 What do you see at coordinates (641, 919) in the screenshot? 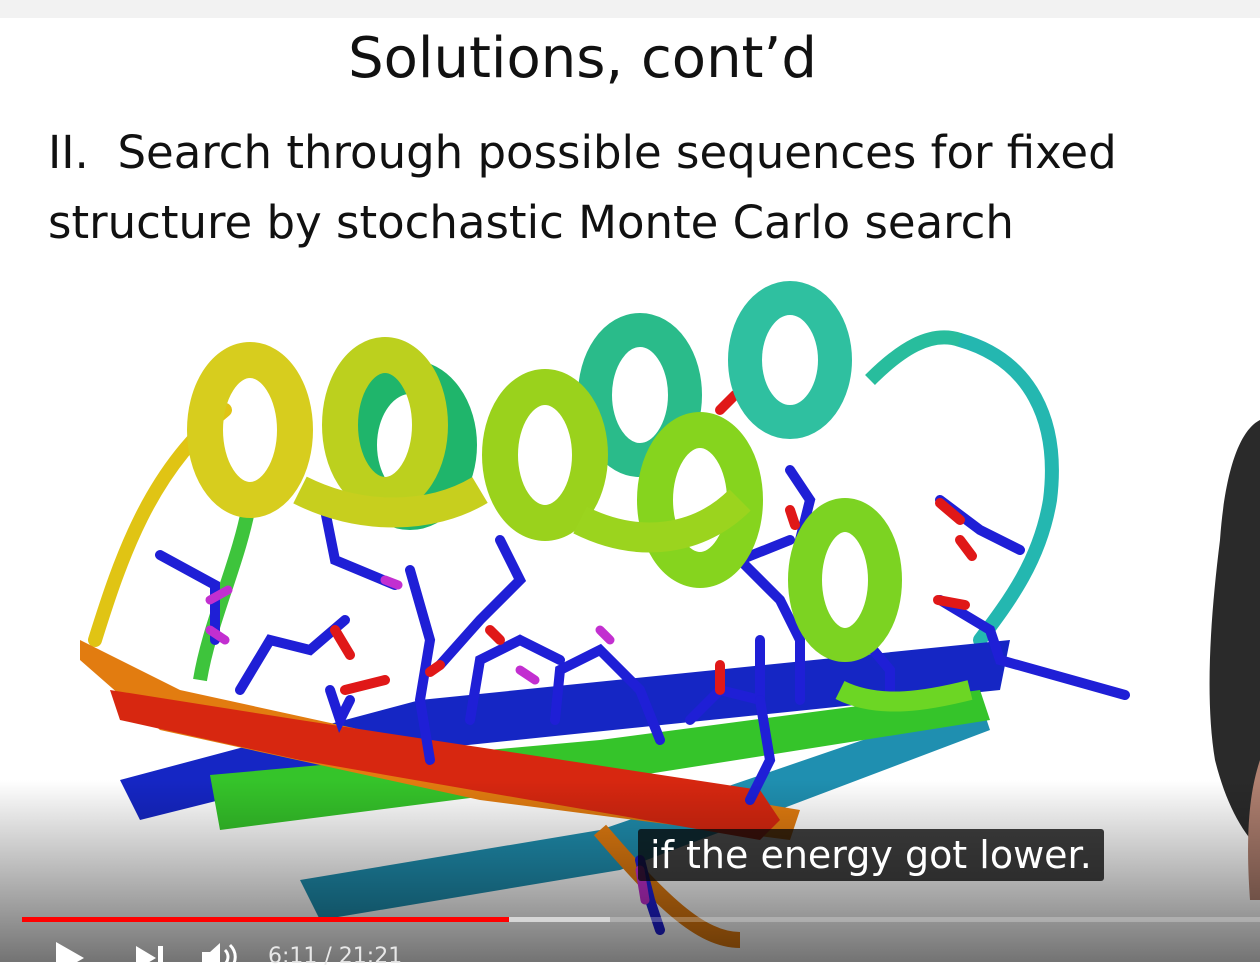
I see `progress-bar` at bounding box center [641, 919].